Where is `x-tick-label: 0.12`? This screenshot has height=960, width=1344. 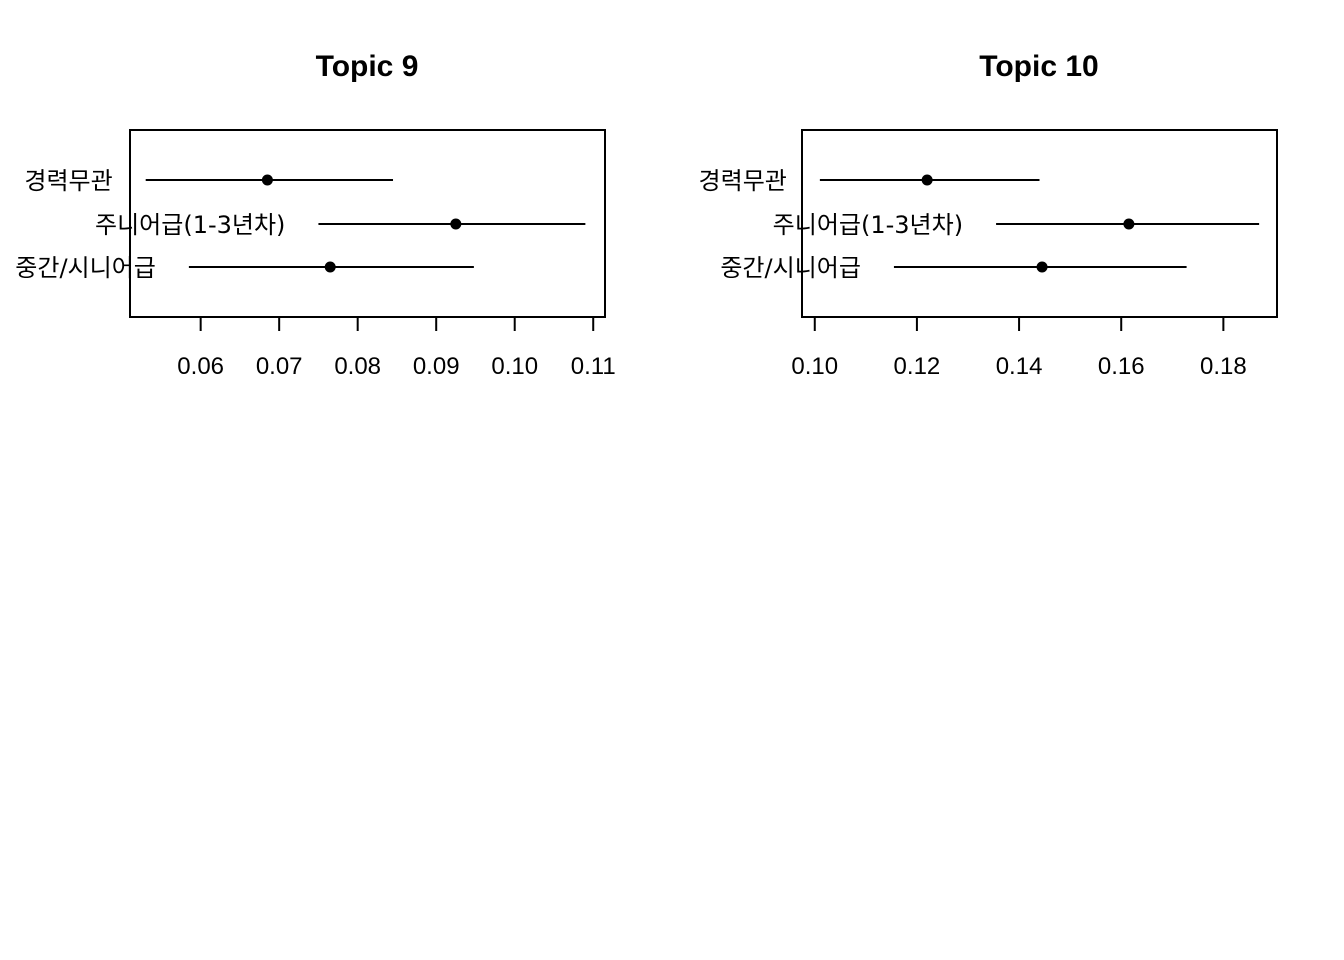 x-tick-label: 0.12 is located at coordinates (917, 366).